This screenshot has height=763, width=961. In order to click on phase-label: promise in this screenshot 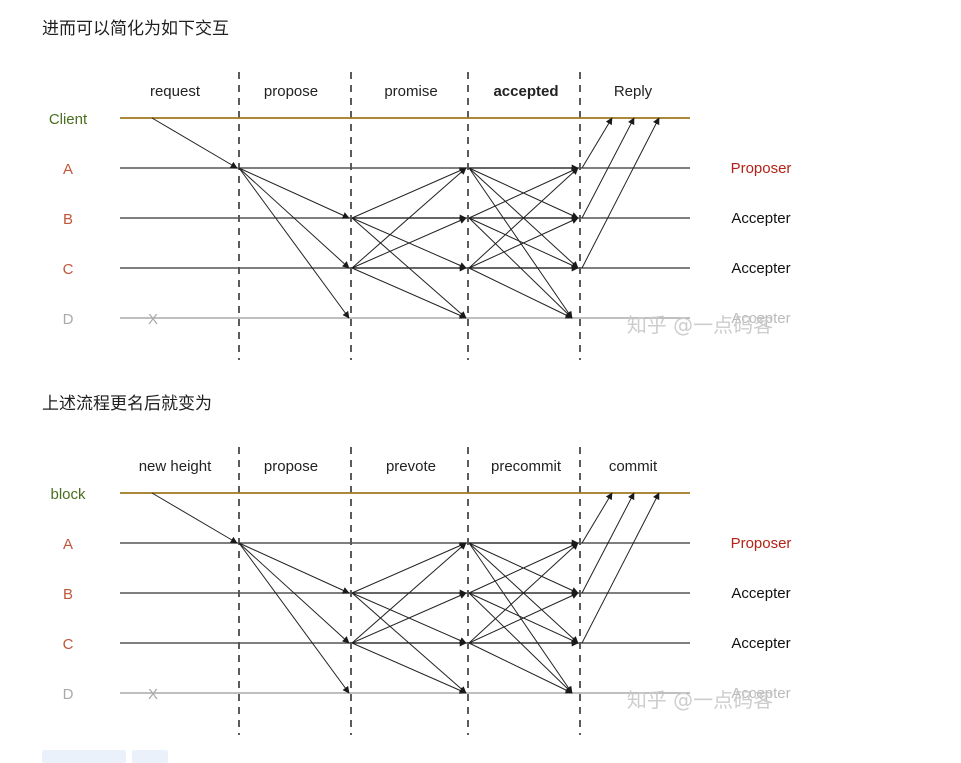, I will do `click(410, 91)`.